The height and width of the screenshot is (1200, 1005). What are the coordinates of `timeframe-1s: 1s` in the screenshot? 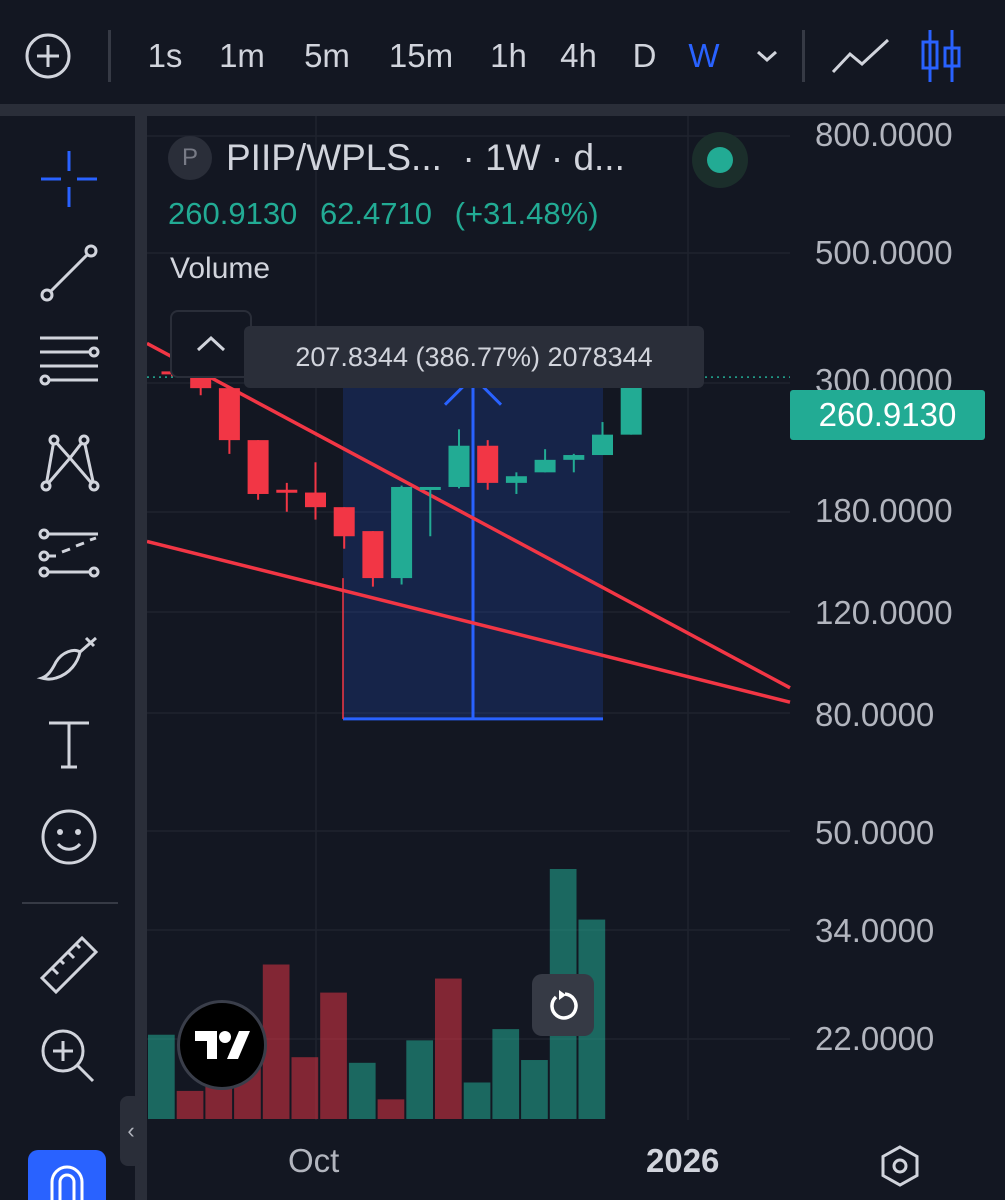 It's located at (165, 55).